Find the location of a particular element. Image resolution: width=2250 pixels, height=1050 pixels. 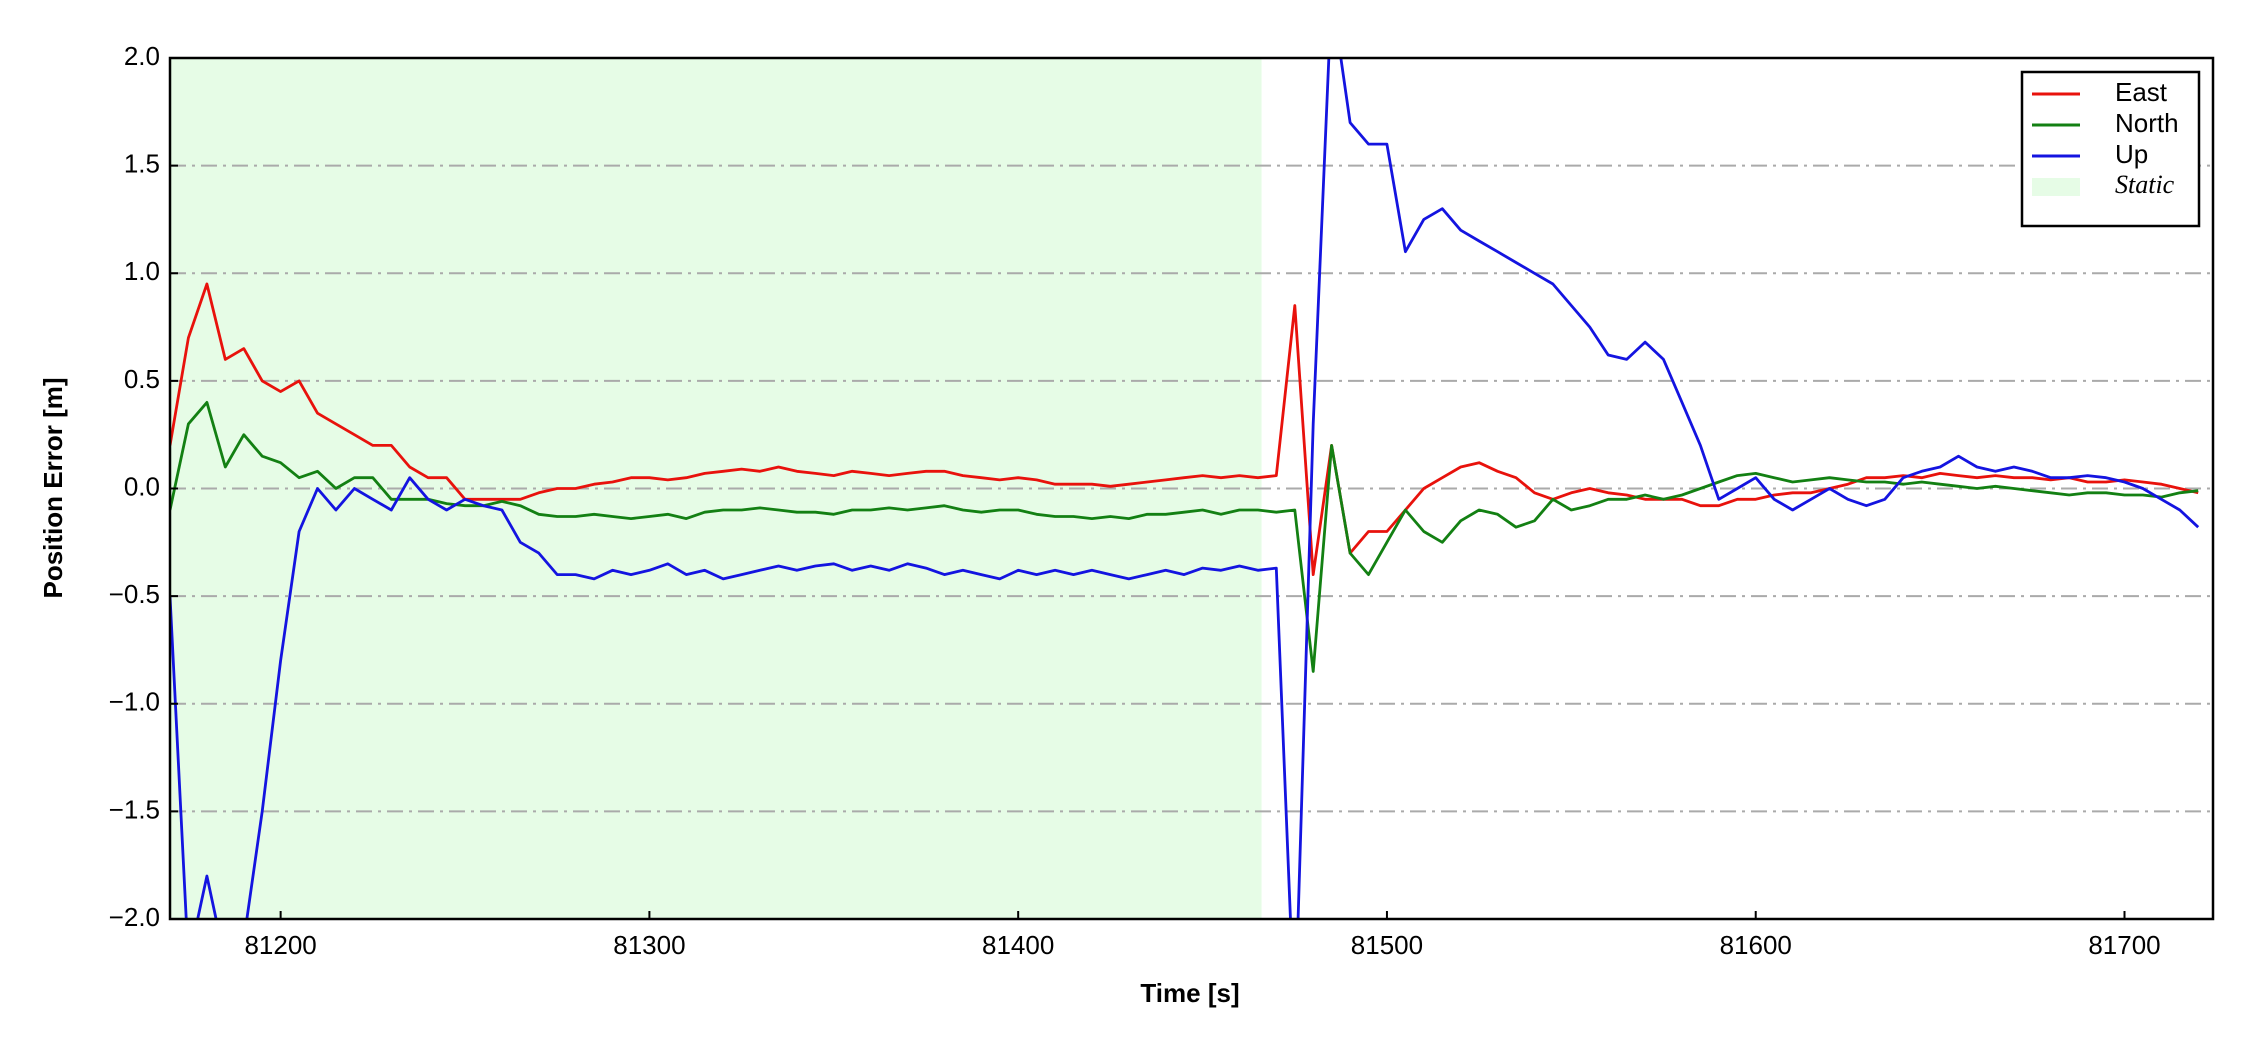

legend-label: Up is located at coordinates (2131, 154).